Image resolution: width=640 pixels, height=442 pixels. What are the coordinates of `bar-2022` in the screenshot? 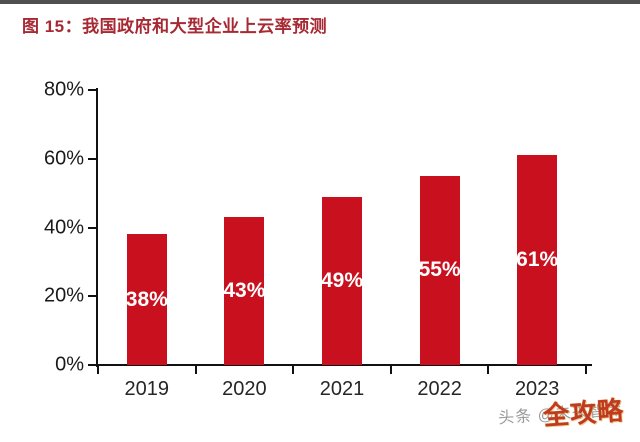 It's located at (439, 270).